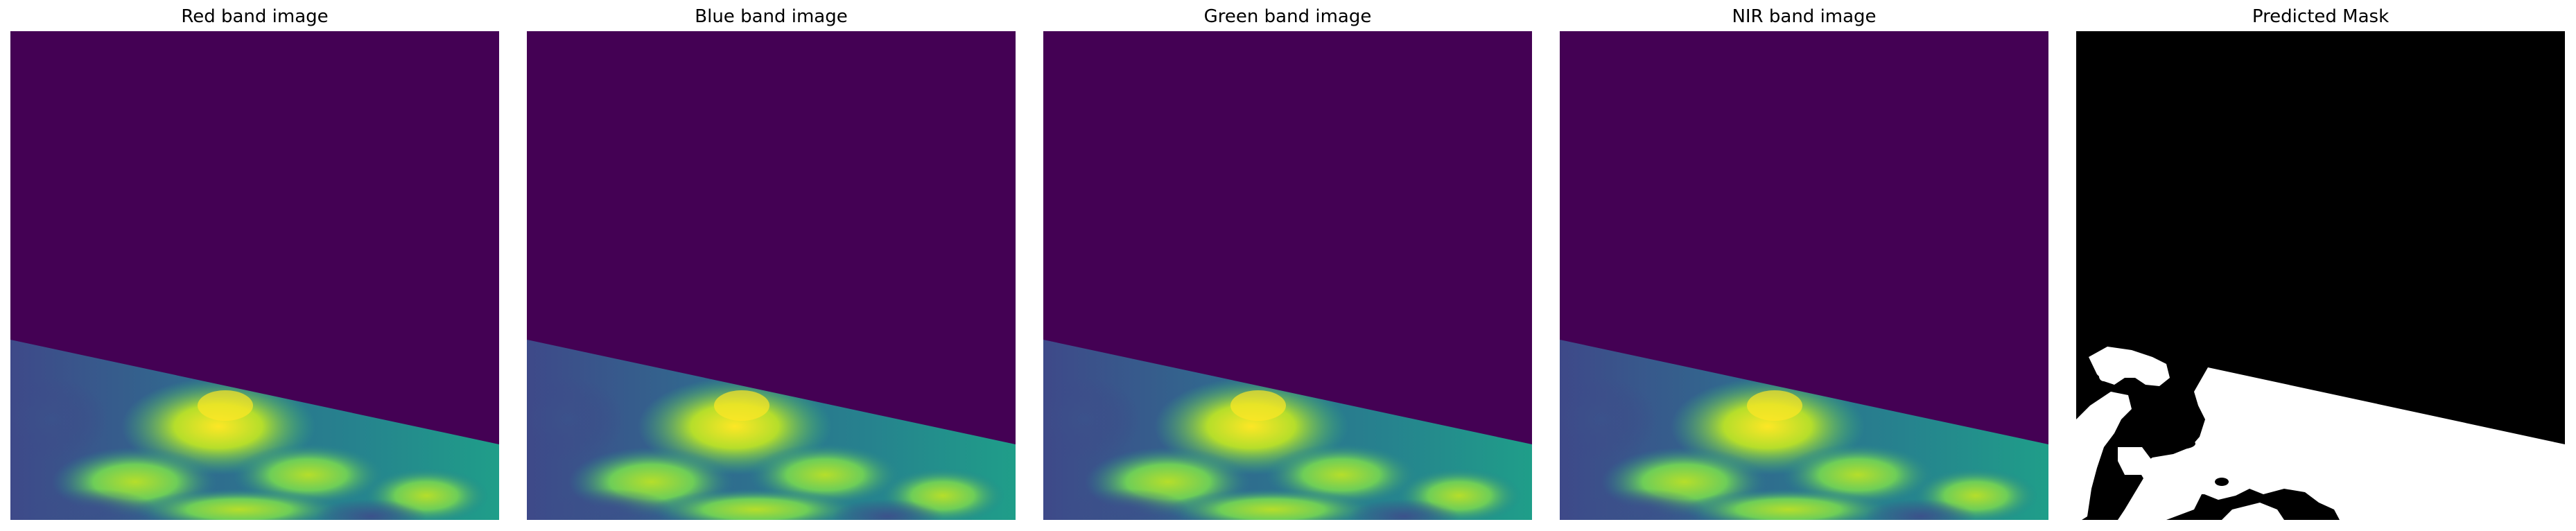 The width and height of the screenshot is (2576, 531). What do you see at coordinates (771, 16) in the screenshot?
I see `panel-title: Blue band image` at bounding box center [771, 16].